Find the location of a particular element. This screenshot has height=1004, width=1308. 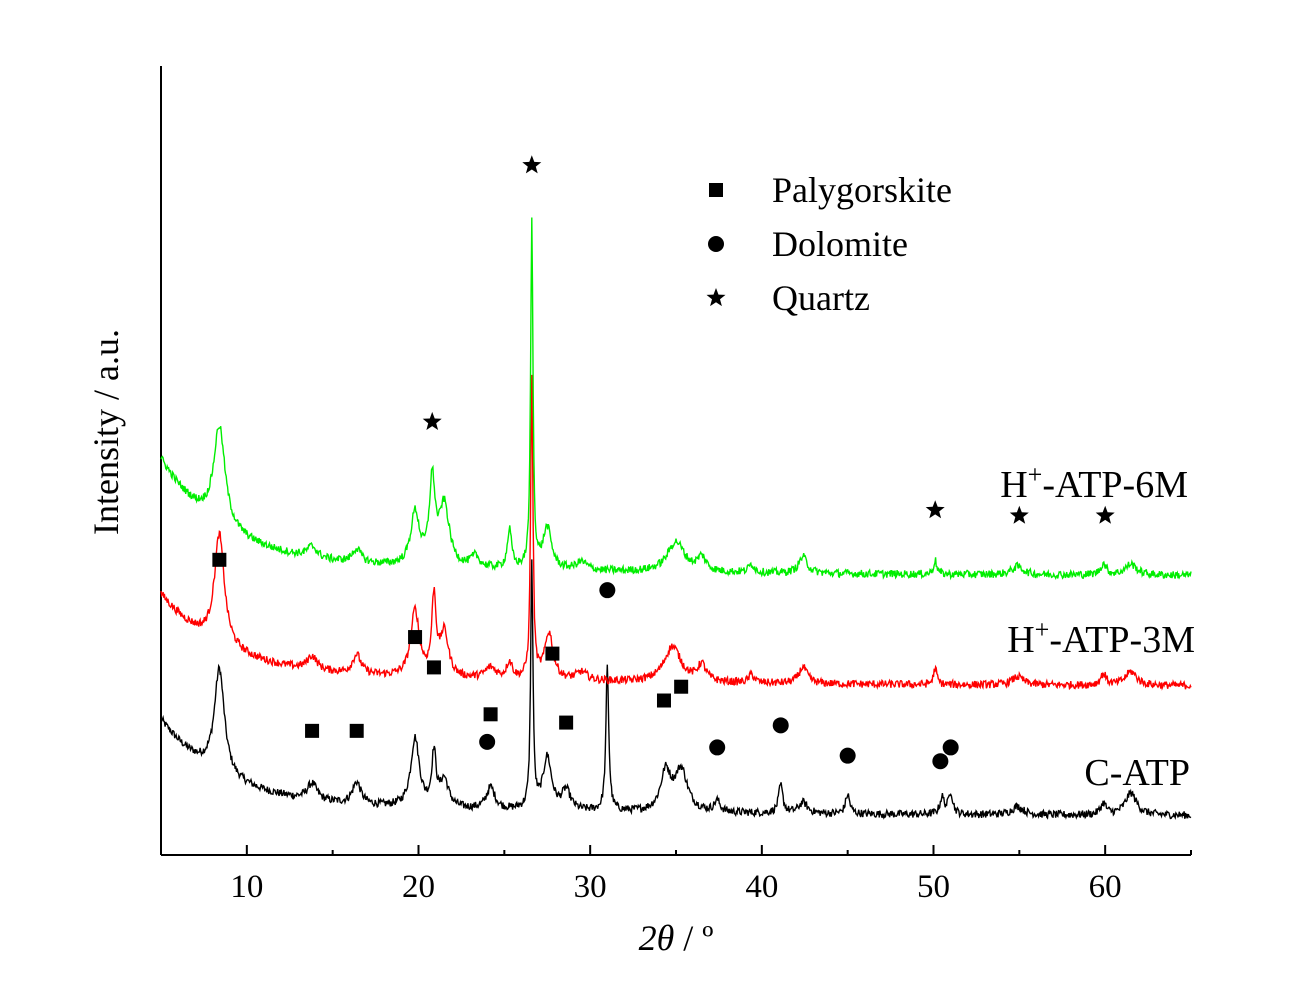

legend-label: Dolomite is located at coordinates (840, 244).